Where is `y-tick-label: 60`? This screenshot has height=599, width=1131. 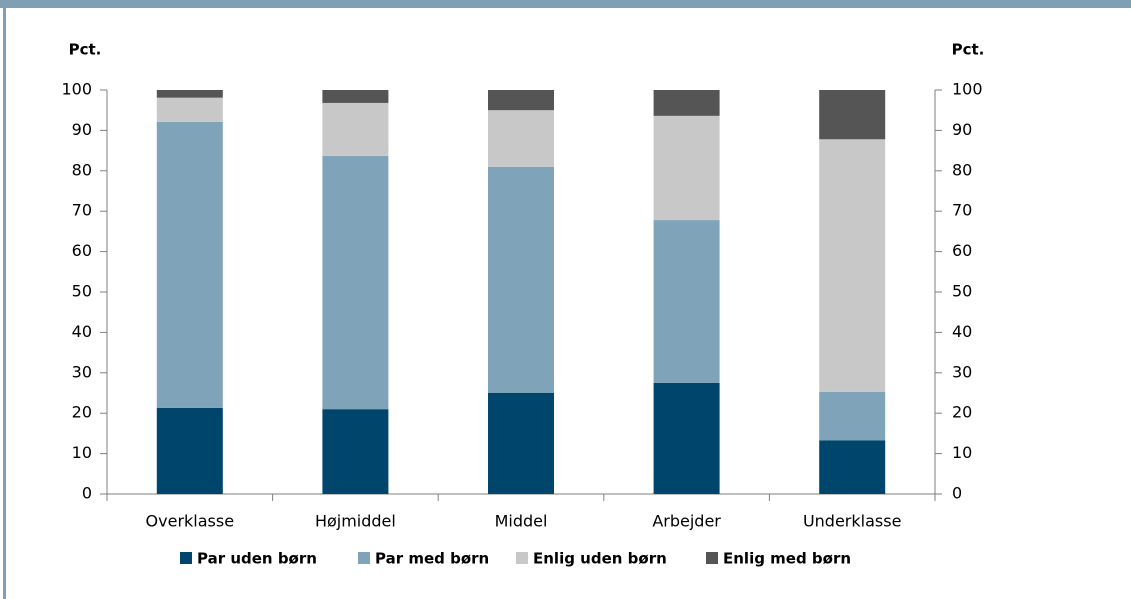
y-tick-label: 60 is located at coordinates (82, 250).